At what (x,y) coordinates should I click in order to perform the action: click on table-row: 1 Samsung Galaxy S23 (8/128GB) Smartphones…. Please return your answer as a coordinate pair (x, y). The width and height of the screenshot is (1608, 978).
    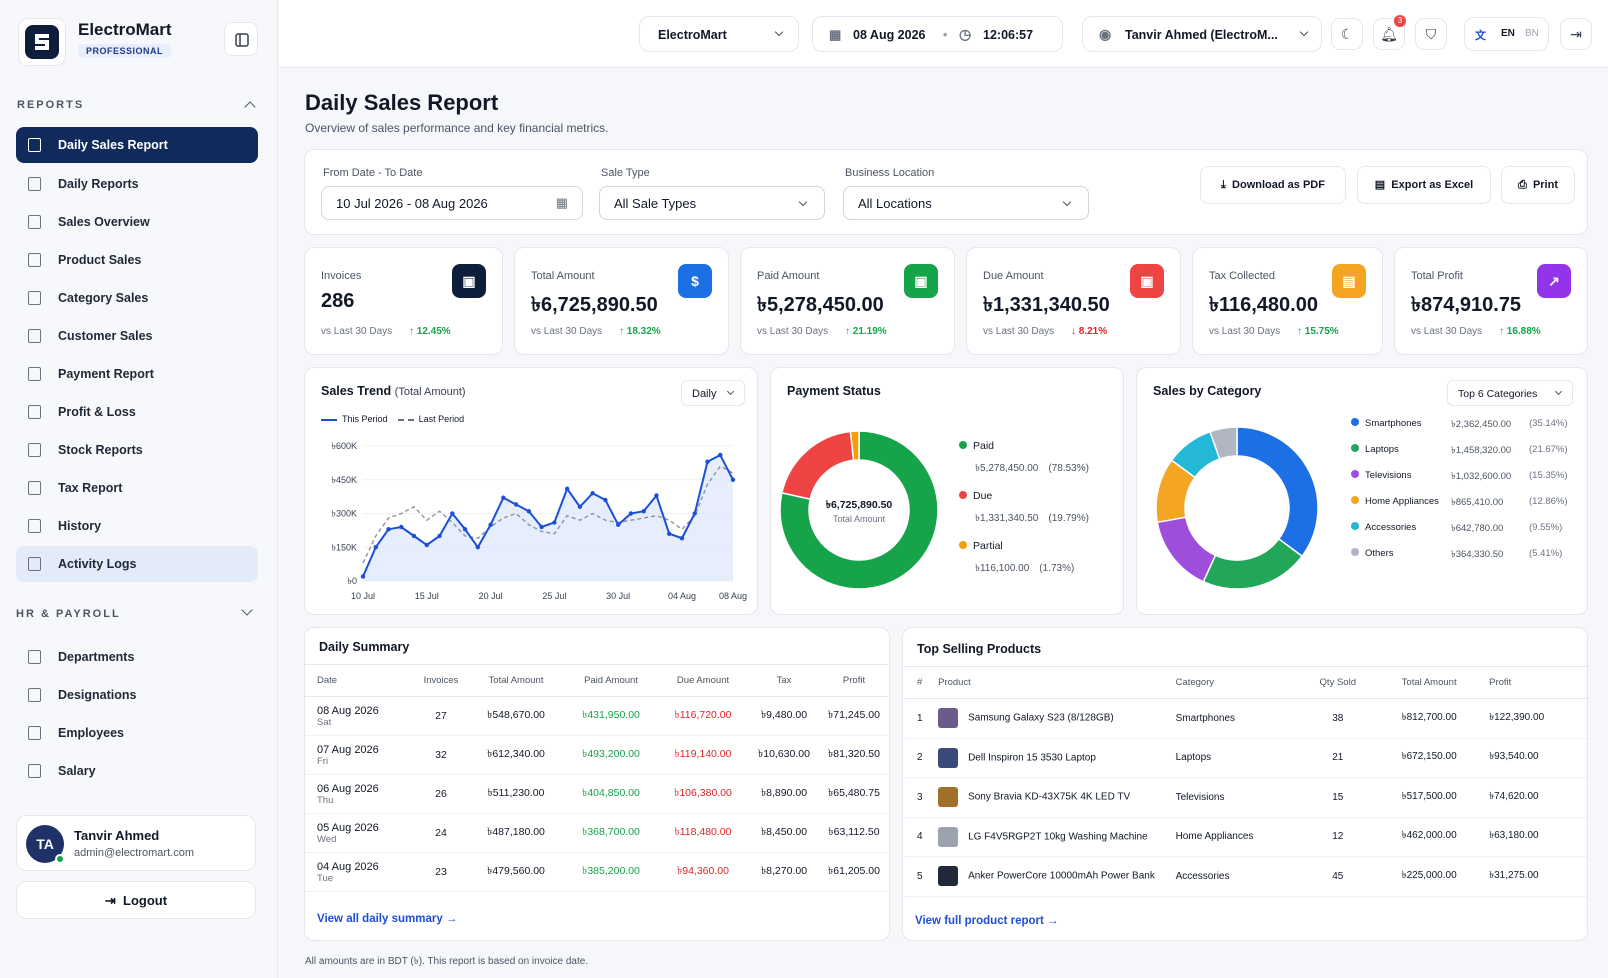
    Looking at the image, I should click on (1245, 718).